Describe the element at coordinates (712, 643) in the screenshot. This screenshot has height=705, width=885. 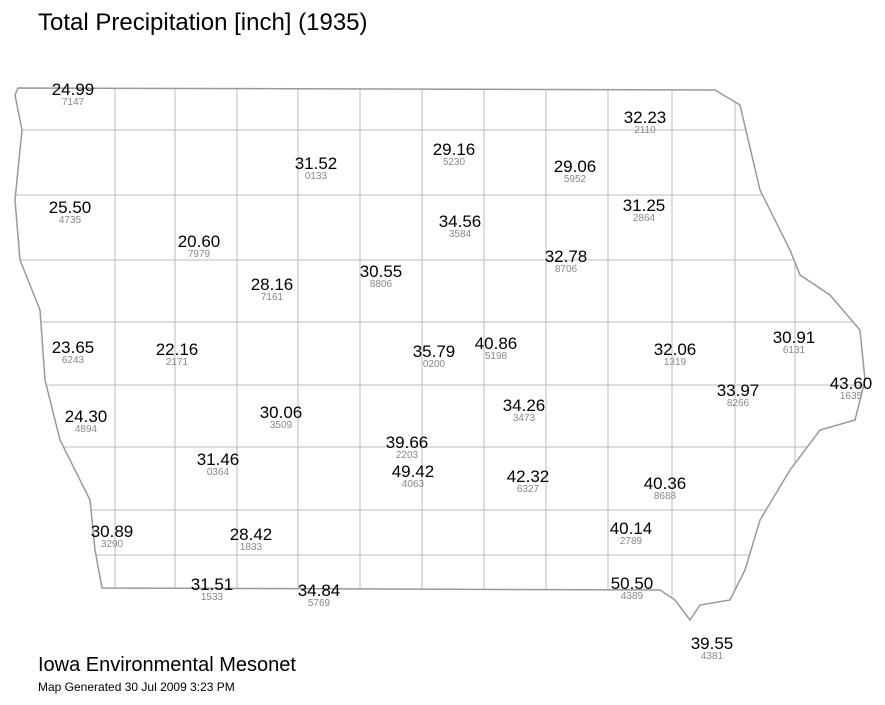
I see `station-value: 39.55` at that location.